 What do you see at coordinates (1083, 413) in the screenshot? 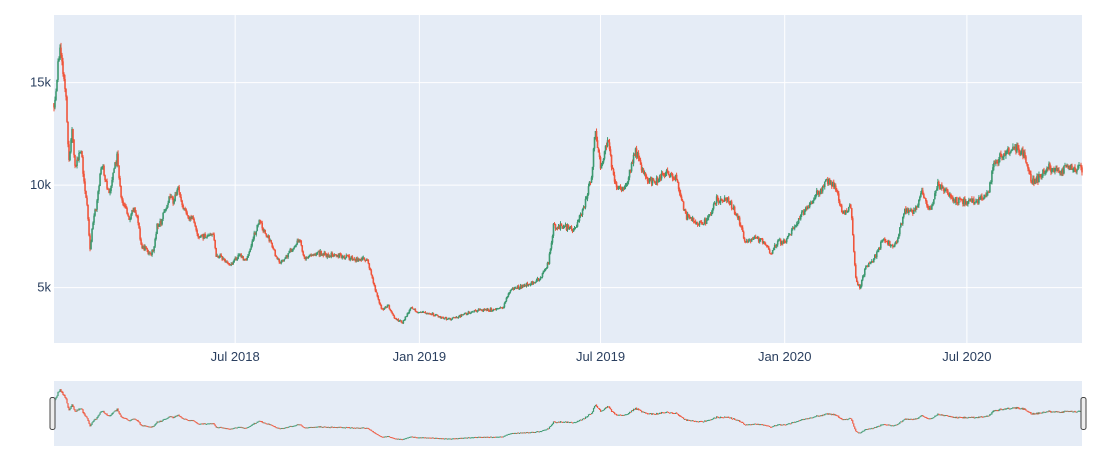
I see `range-slider-right-handle` at bounding box center [1083, 413].